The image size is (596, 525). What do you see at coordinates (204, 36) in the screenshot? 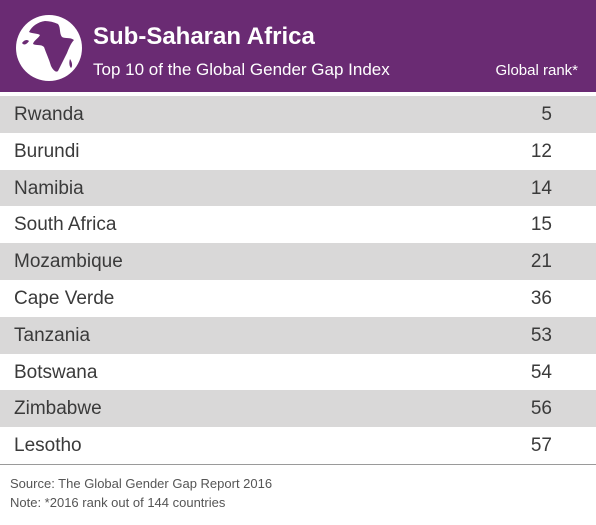
I see `page-title: Sub-Saharan Africa` at bounding box center [204, 36].